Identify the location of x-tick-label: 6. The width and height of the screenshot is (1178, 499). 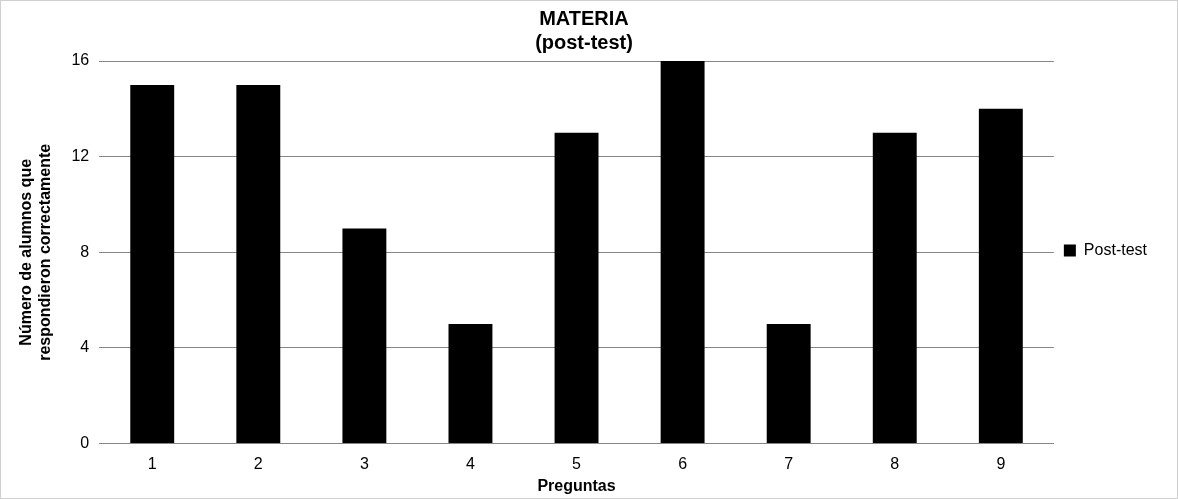
(683, 463).